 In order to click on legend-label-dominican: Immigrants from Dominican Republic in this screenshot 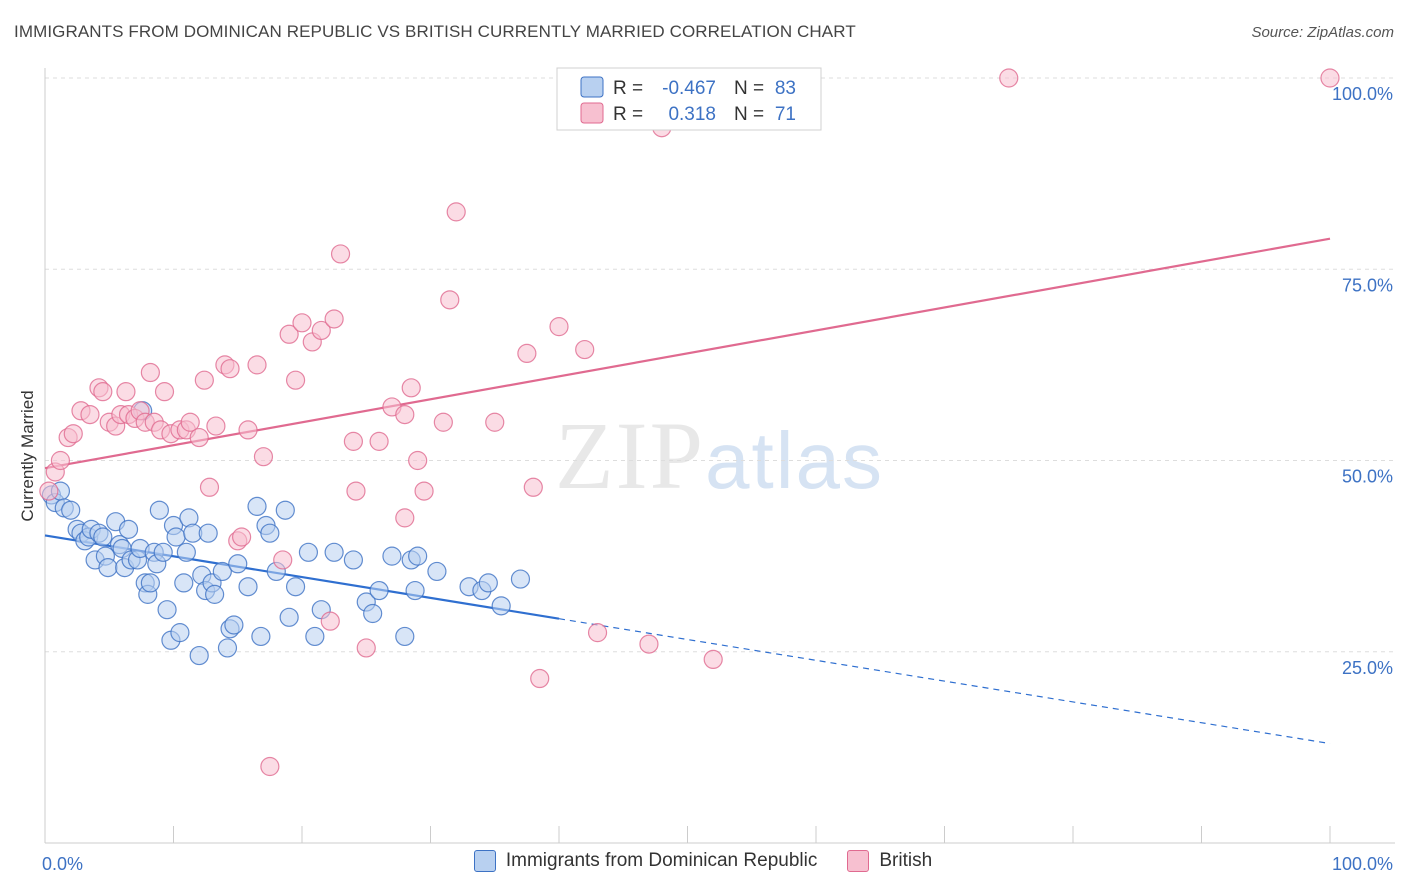, I will do `click(661, 860)`.